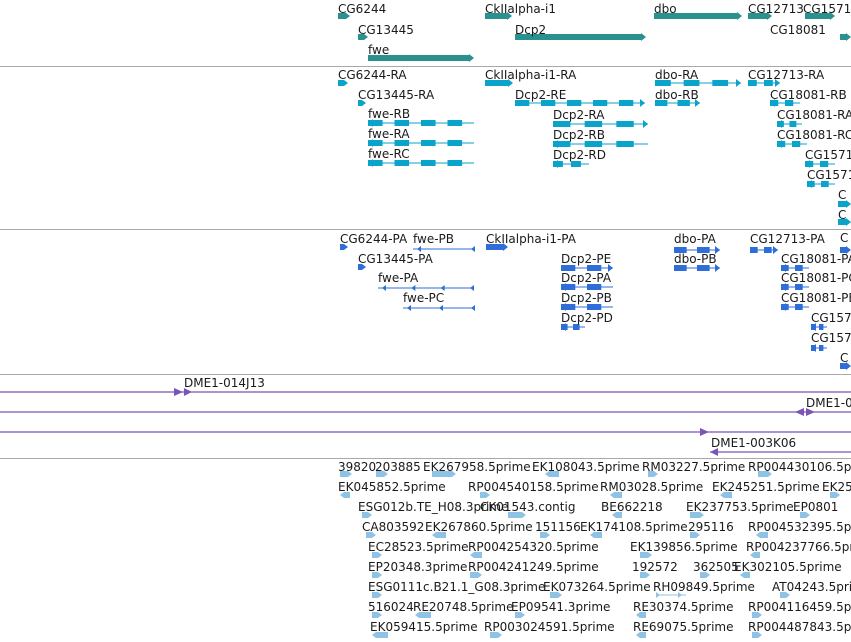 This screenshot has height=642, width=851. Describe the element at coordinates (766, 487) in the screenshot. I see `est-label: EK245251.5prime` at that location.